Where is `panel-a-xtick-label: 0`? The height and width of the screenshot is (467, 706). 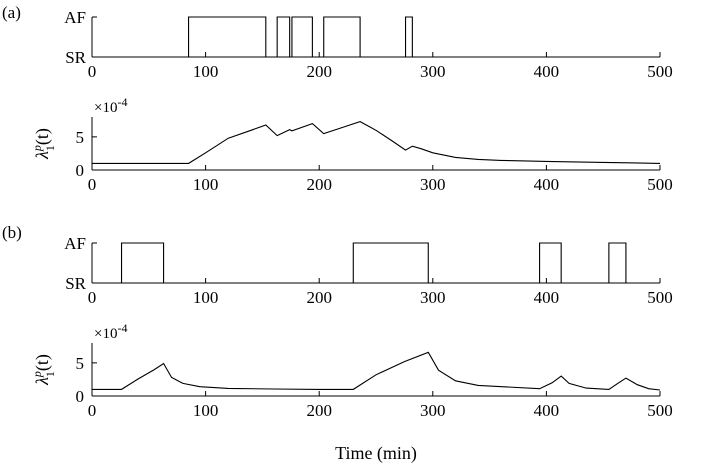 panel-a-xtick-label: 0 is located at coordinates (92, 71).